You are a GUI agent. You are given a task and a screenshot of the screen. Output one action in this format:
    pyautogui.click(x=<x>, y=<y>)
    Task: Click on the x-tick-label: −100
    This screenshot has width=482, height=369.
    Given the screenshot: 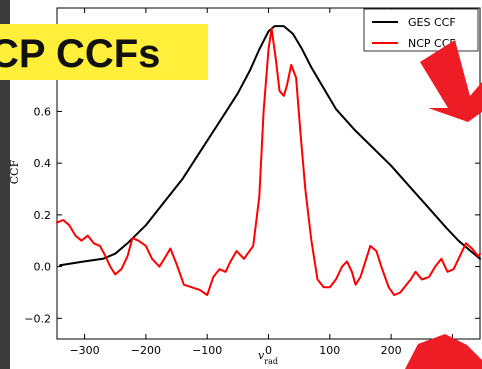 What is the action you would take?
    pyautogui.click(x=207, y=350)
    